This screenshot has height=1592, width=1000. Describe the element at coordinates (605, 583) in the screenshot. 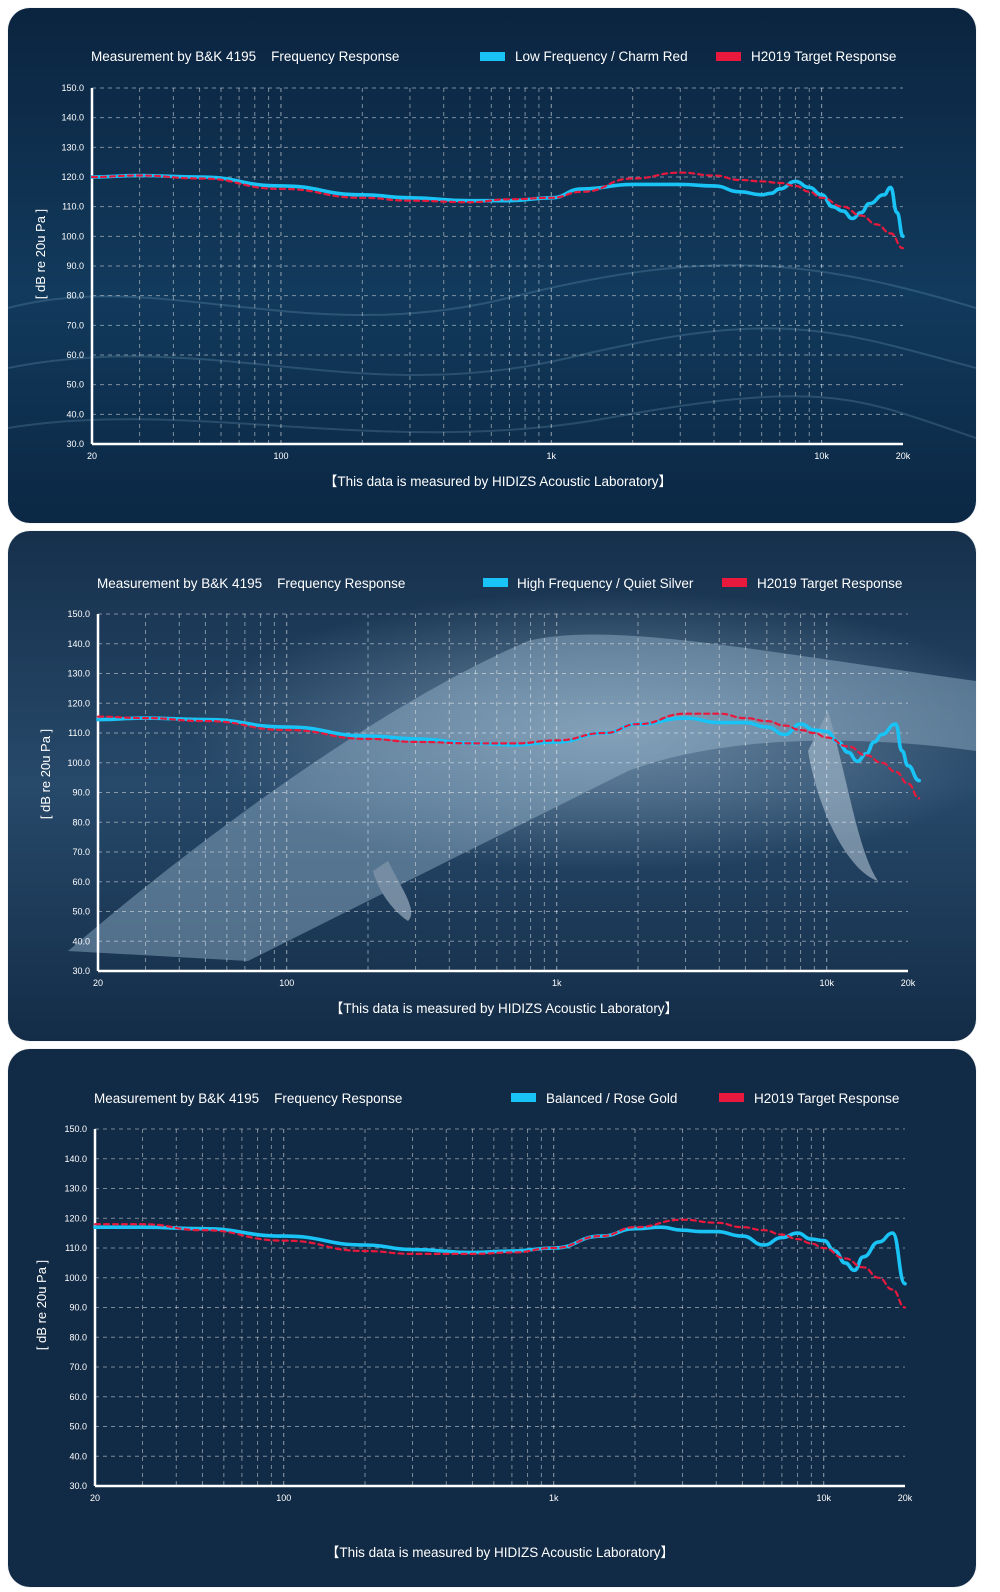

I see `legend-label-measured: High Frequency / Quiet Silver` at that location.